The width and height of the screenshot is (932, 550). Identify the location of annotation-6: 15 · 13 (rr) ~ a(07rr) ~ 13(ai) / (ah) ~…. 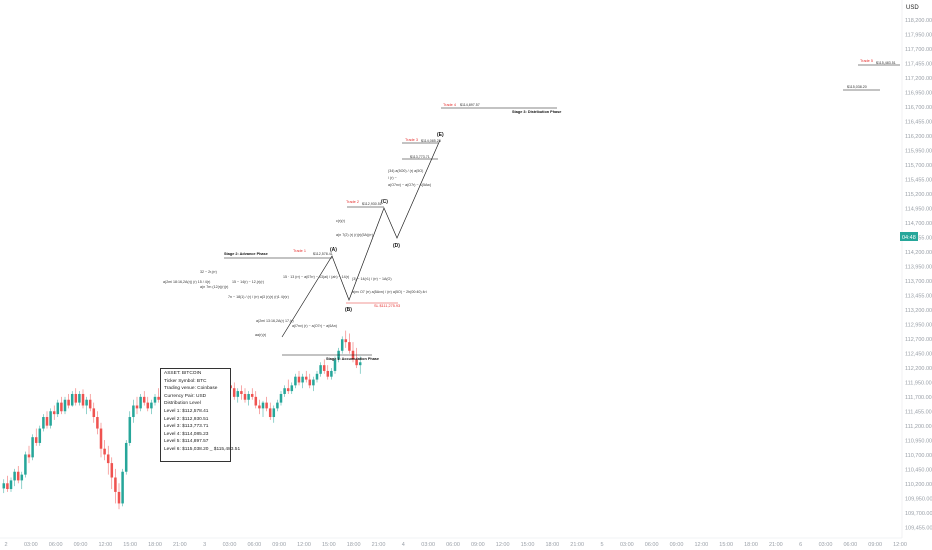
(316, 277).